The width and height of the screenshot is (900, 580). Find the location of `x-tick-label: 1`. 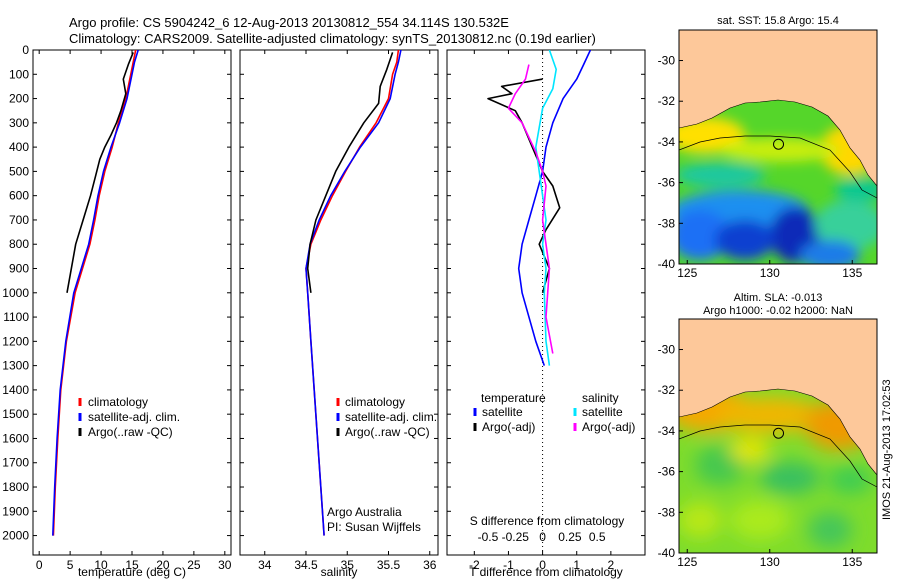

x-tick-label: 1 is located at coordinates (576, 565).